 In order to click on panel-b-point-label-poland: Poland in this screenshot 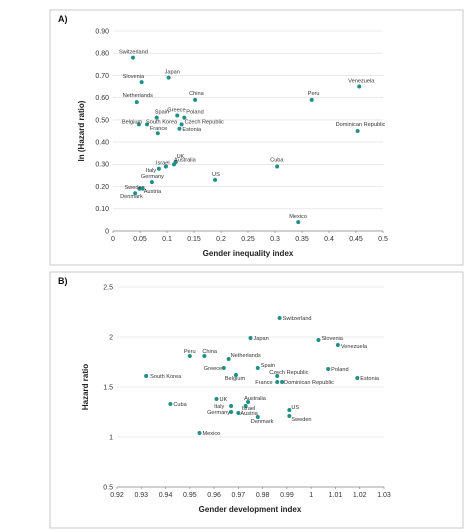, I will do `click(339, 370)`.